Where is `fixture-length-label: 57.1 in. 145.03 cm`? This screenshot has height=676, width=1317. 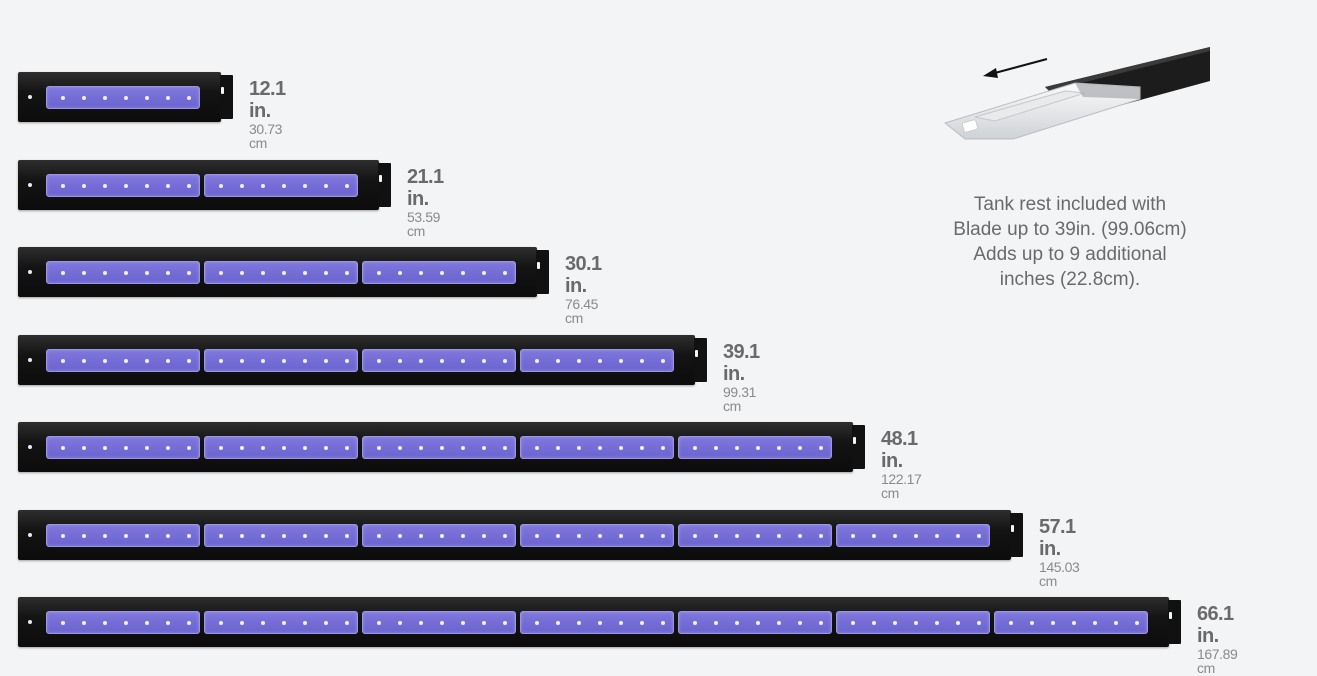
fixture-length-label: 57.1 in. 145.03 cm is located at coordinates (1059, 552).